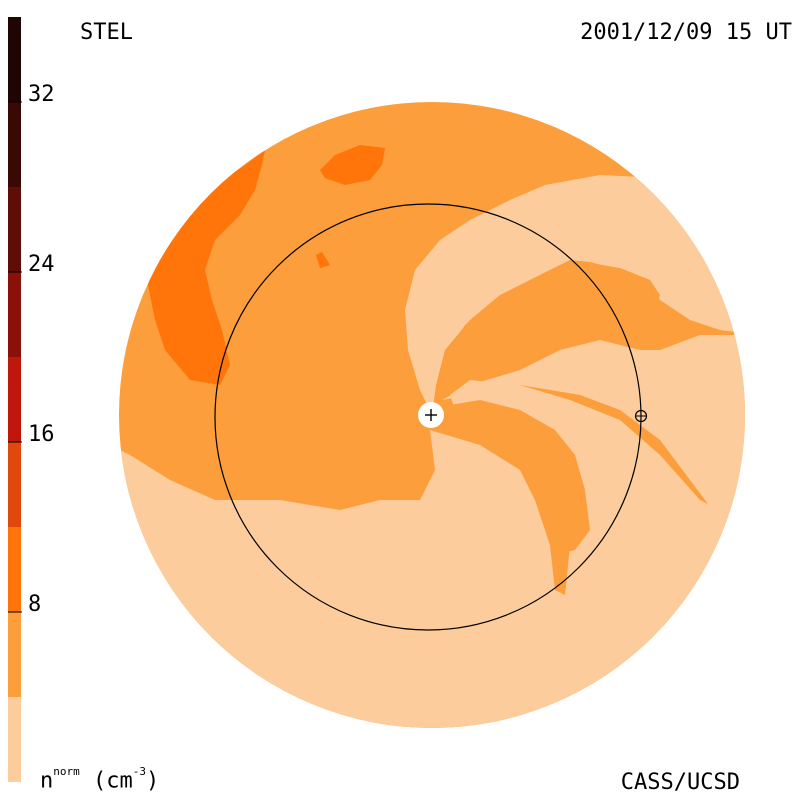  I want to click on colorbar-unit-label: nnorm (cm-3), so click(100, 780).